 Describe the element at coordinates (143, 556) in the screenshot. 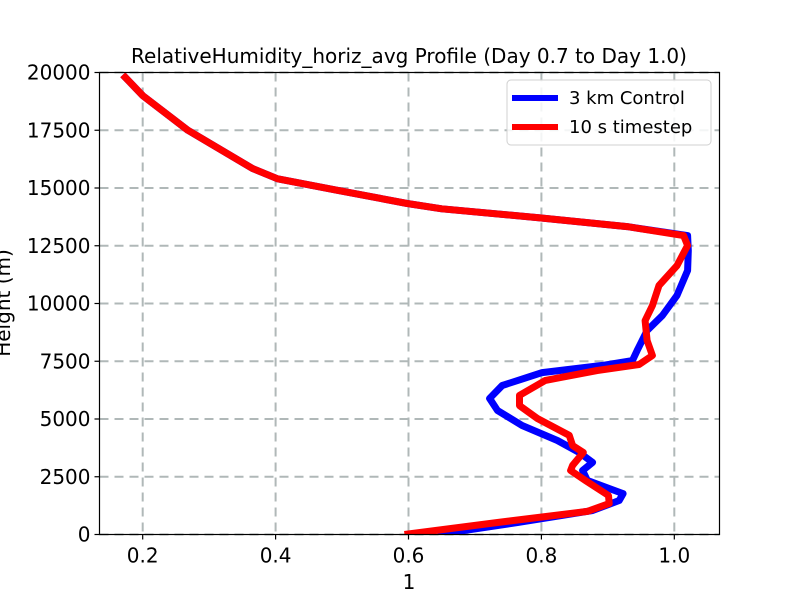

I see `x-tick-label: 0.2` at that location.